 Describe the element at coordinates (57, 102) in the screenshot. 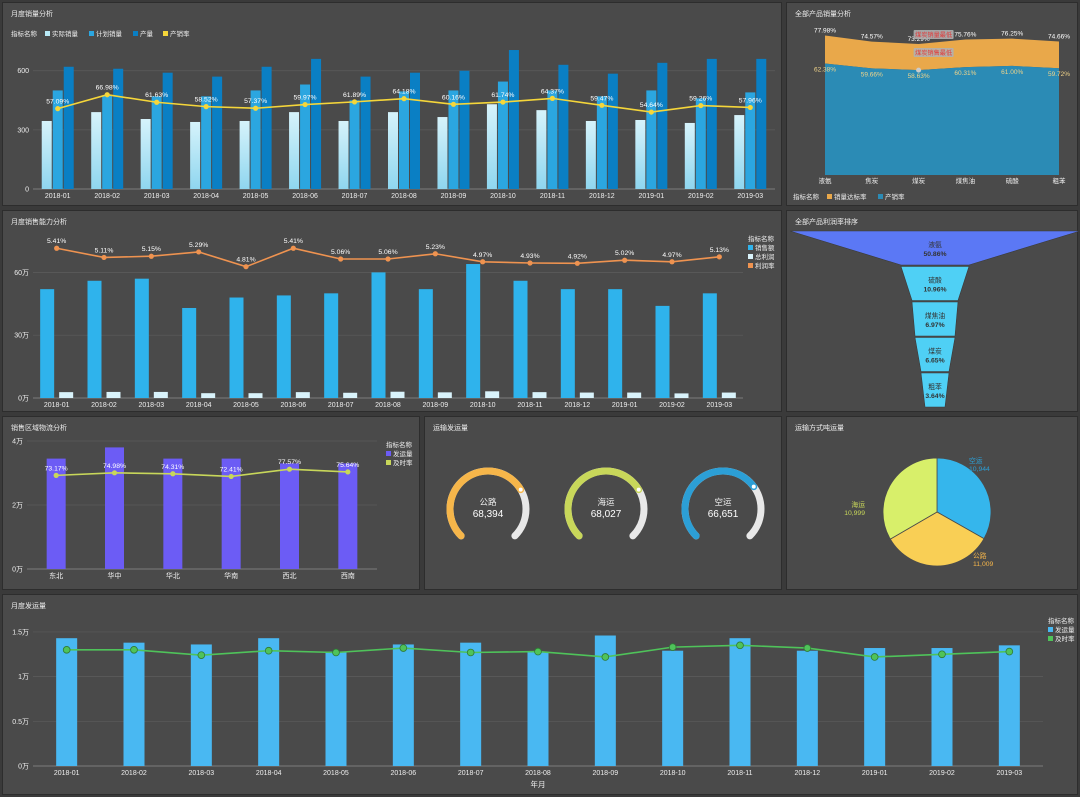

I see `data-label: 57.09%` at that location.